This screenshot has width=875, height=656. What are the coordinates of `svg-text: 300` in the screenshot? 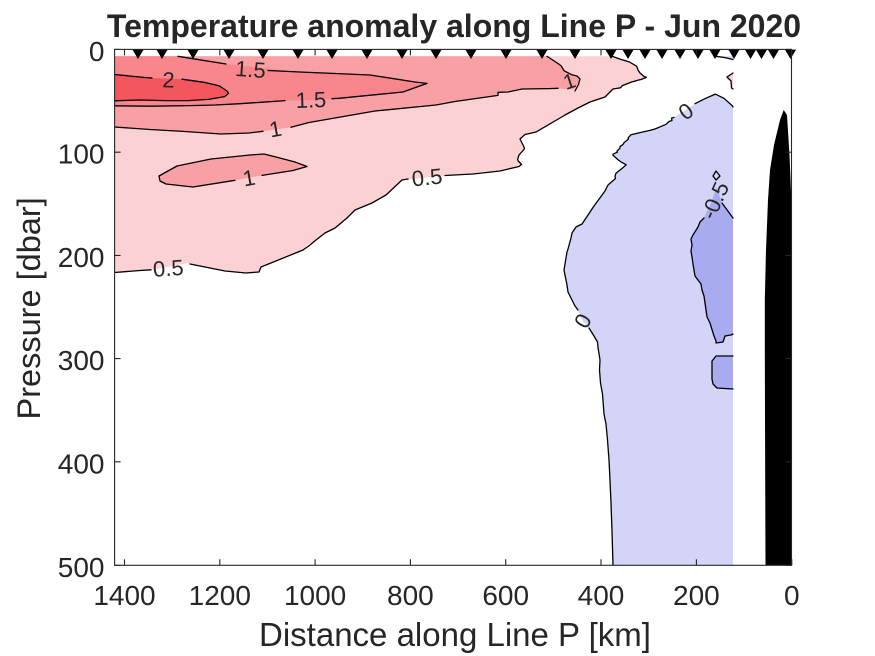 It's located at (81, 360).